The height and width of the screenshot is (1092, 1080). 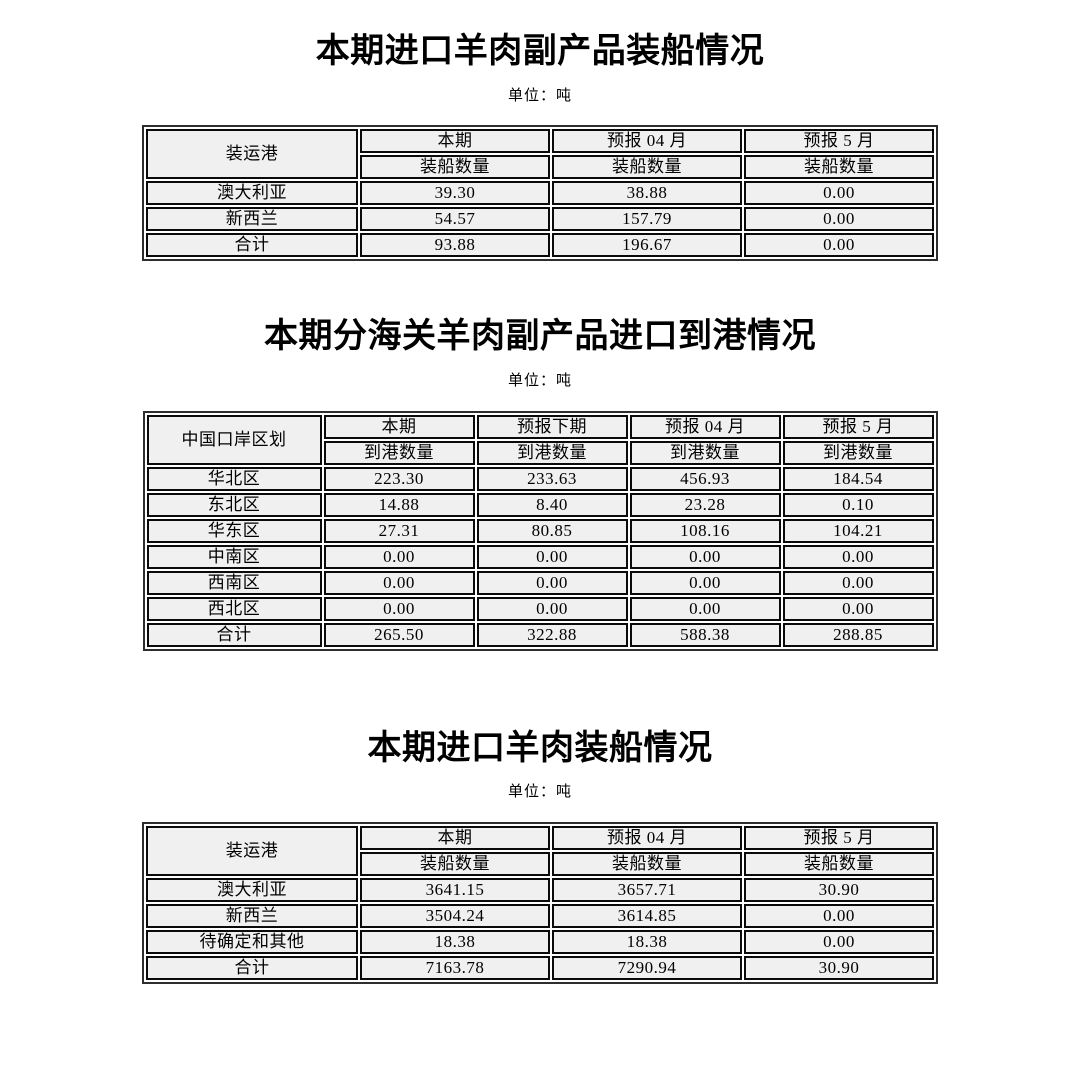 I want to click on row-label: 西北区, so click(x=234, y=608).